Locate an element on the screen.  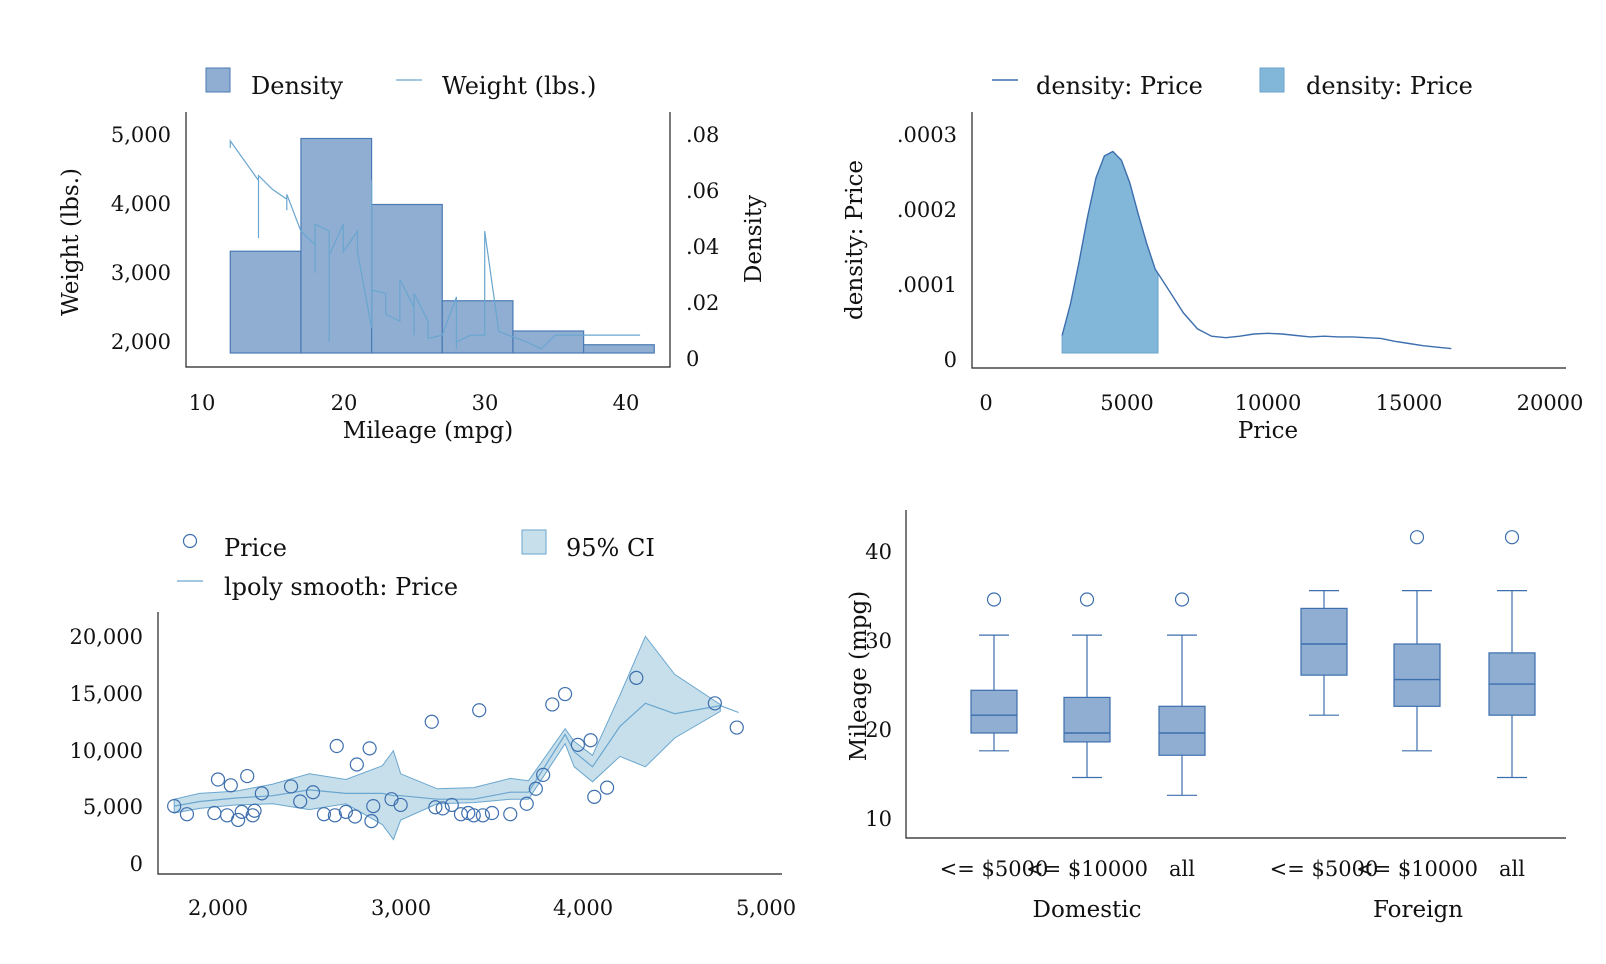
group-label-foreign: Foreign is located at coordinates (1418, 910).